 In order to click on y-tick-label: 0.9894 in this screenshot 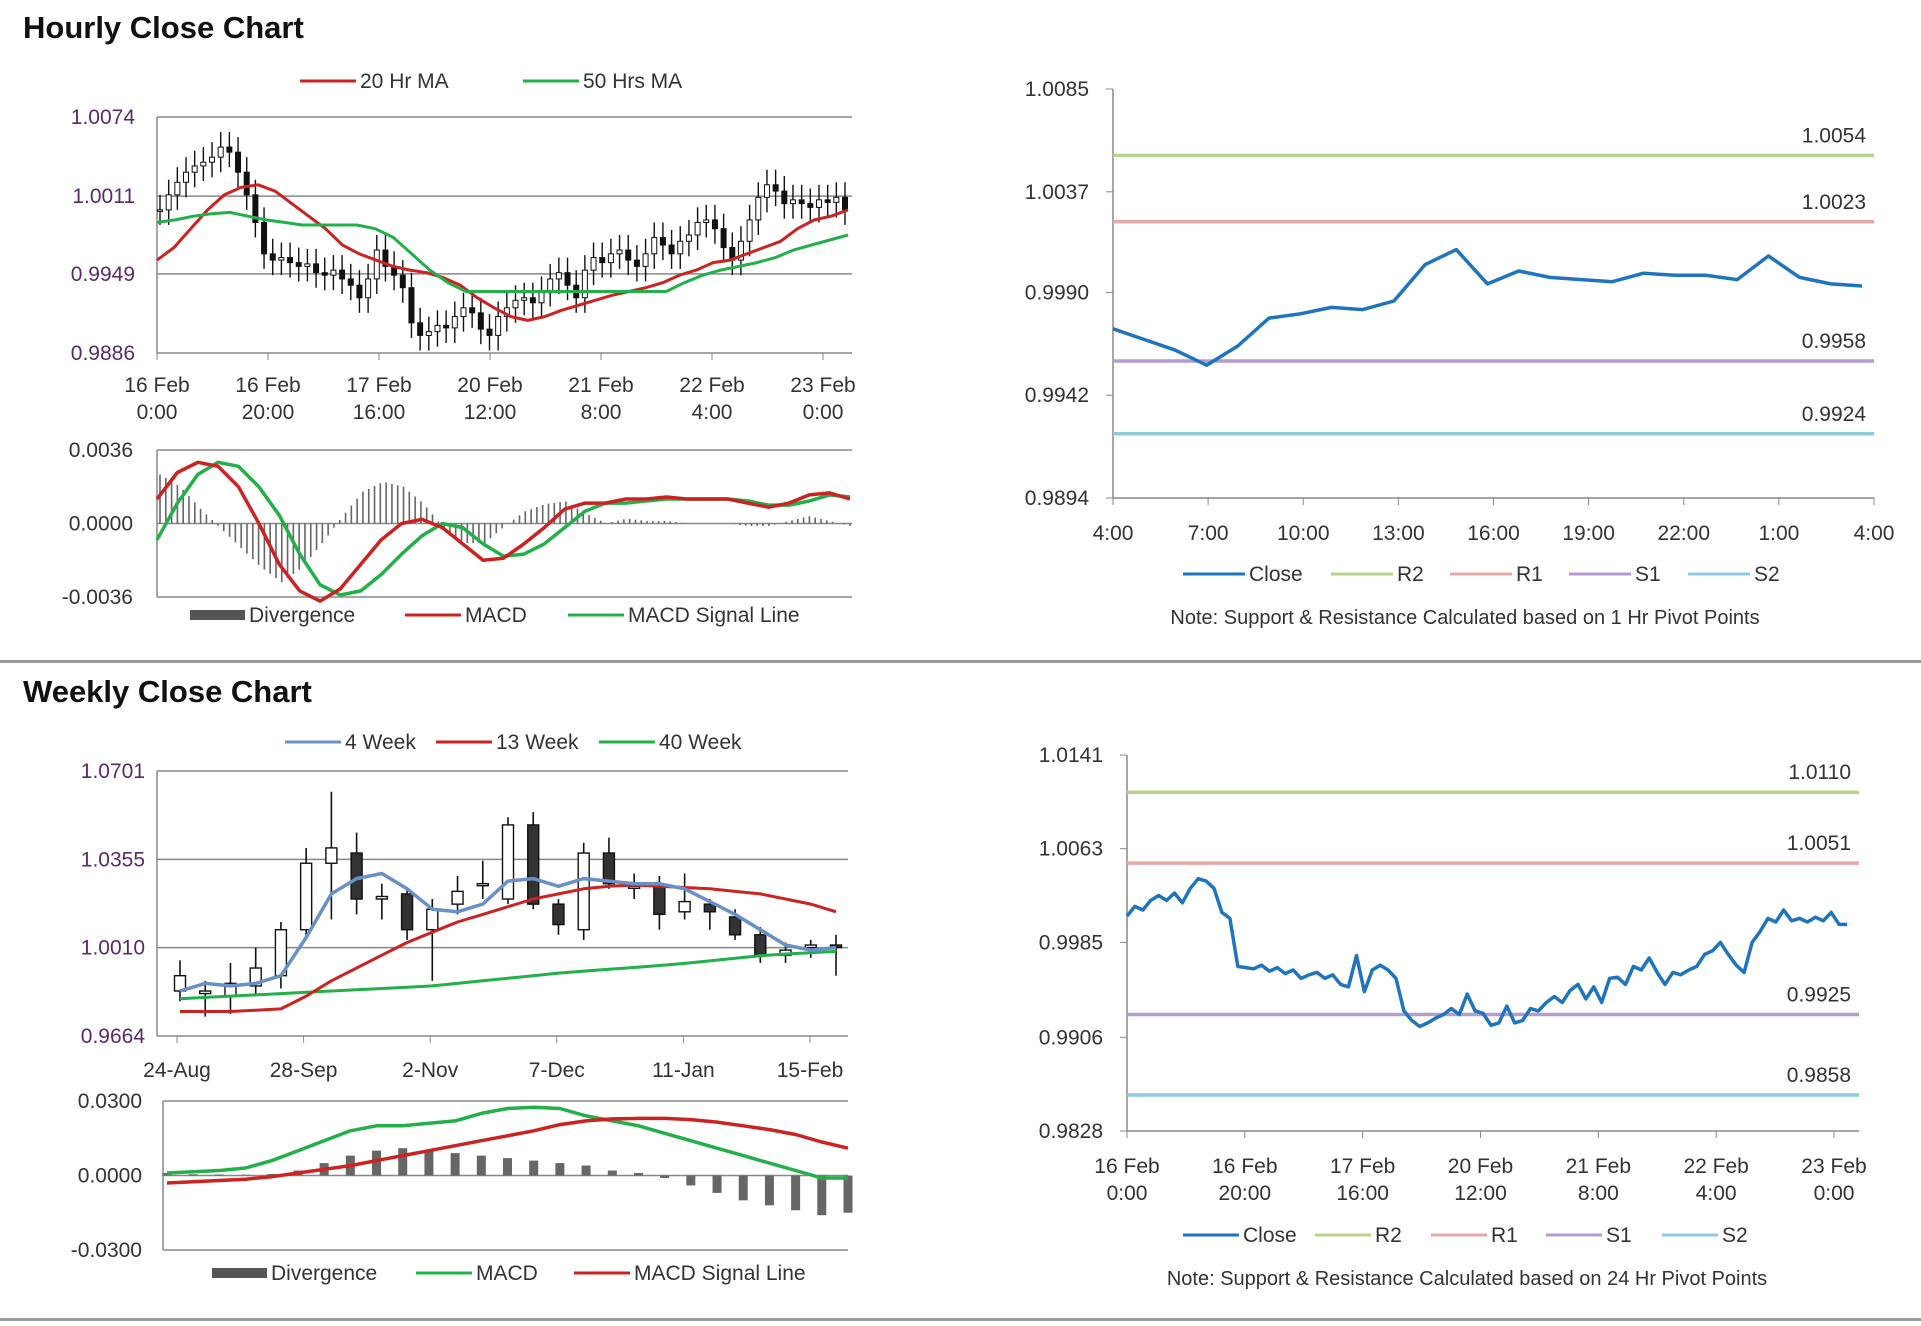, I will do `click(1057, 498)`.